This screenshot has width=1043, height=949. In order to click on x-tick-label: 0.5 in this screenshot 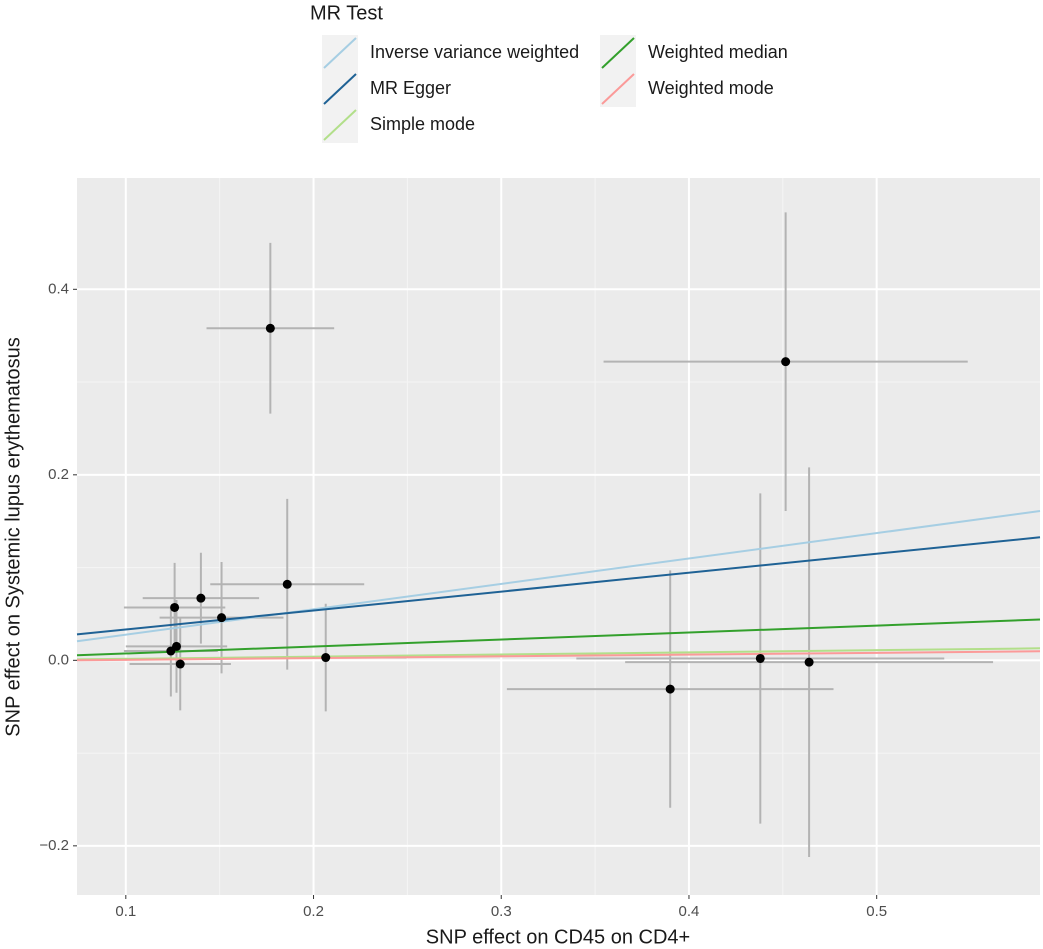, I will do `click(876, 911)`.